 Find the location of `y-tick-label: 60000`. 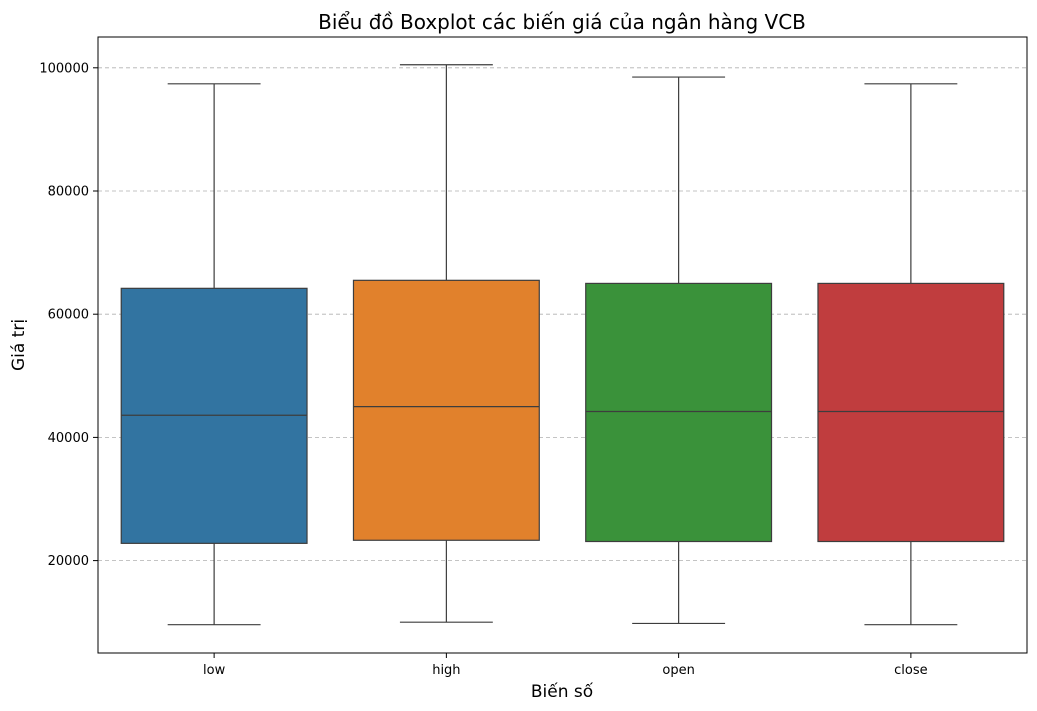

y-tick-label: 60000 is located at coordinates (68, 315).